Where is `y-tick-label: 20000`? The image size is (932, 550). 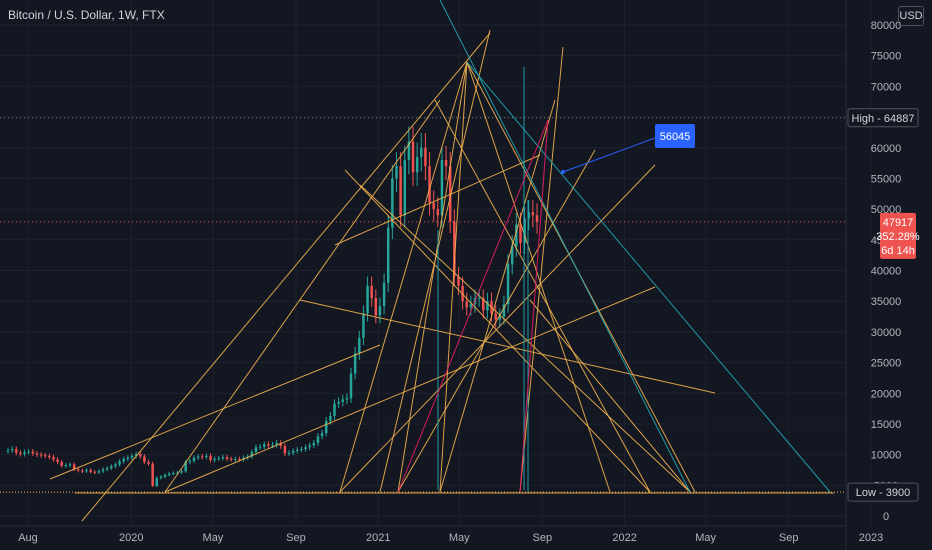 y-tick-label: 20000 is located at coordinates (886, 394).